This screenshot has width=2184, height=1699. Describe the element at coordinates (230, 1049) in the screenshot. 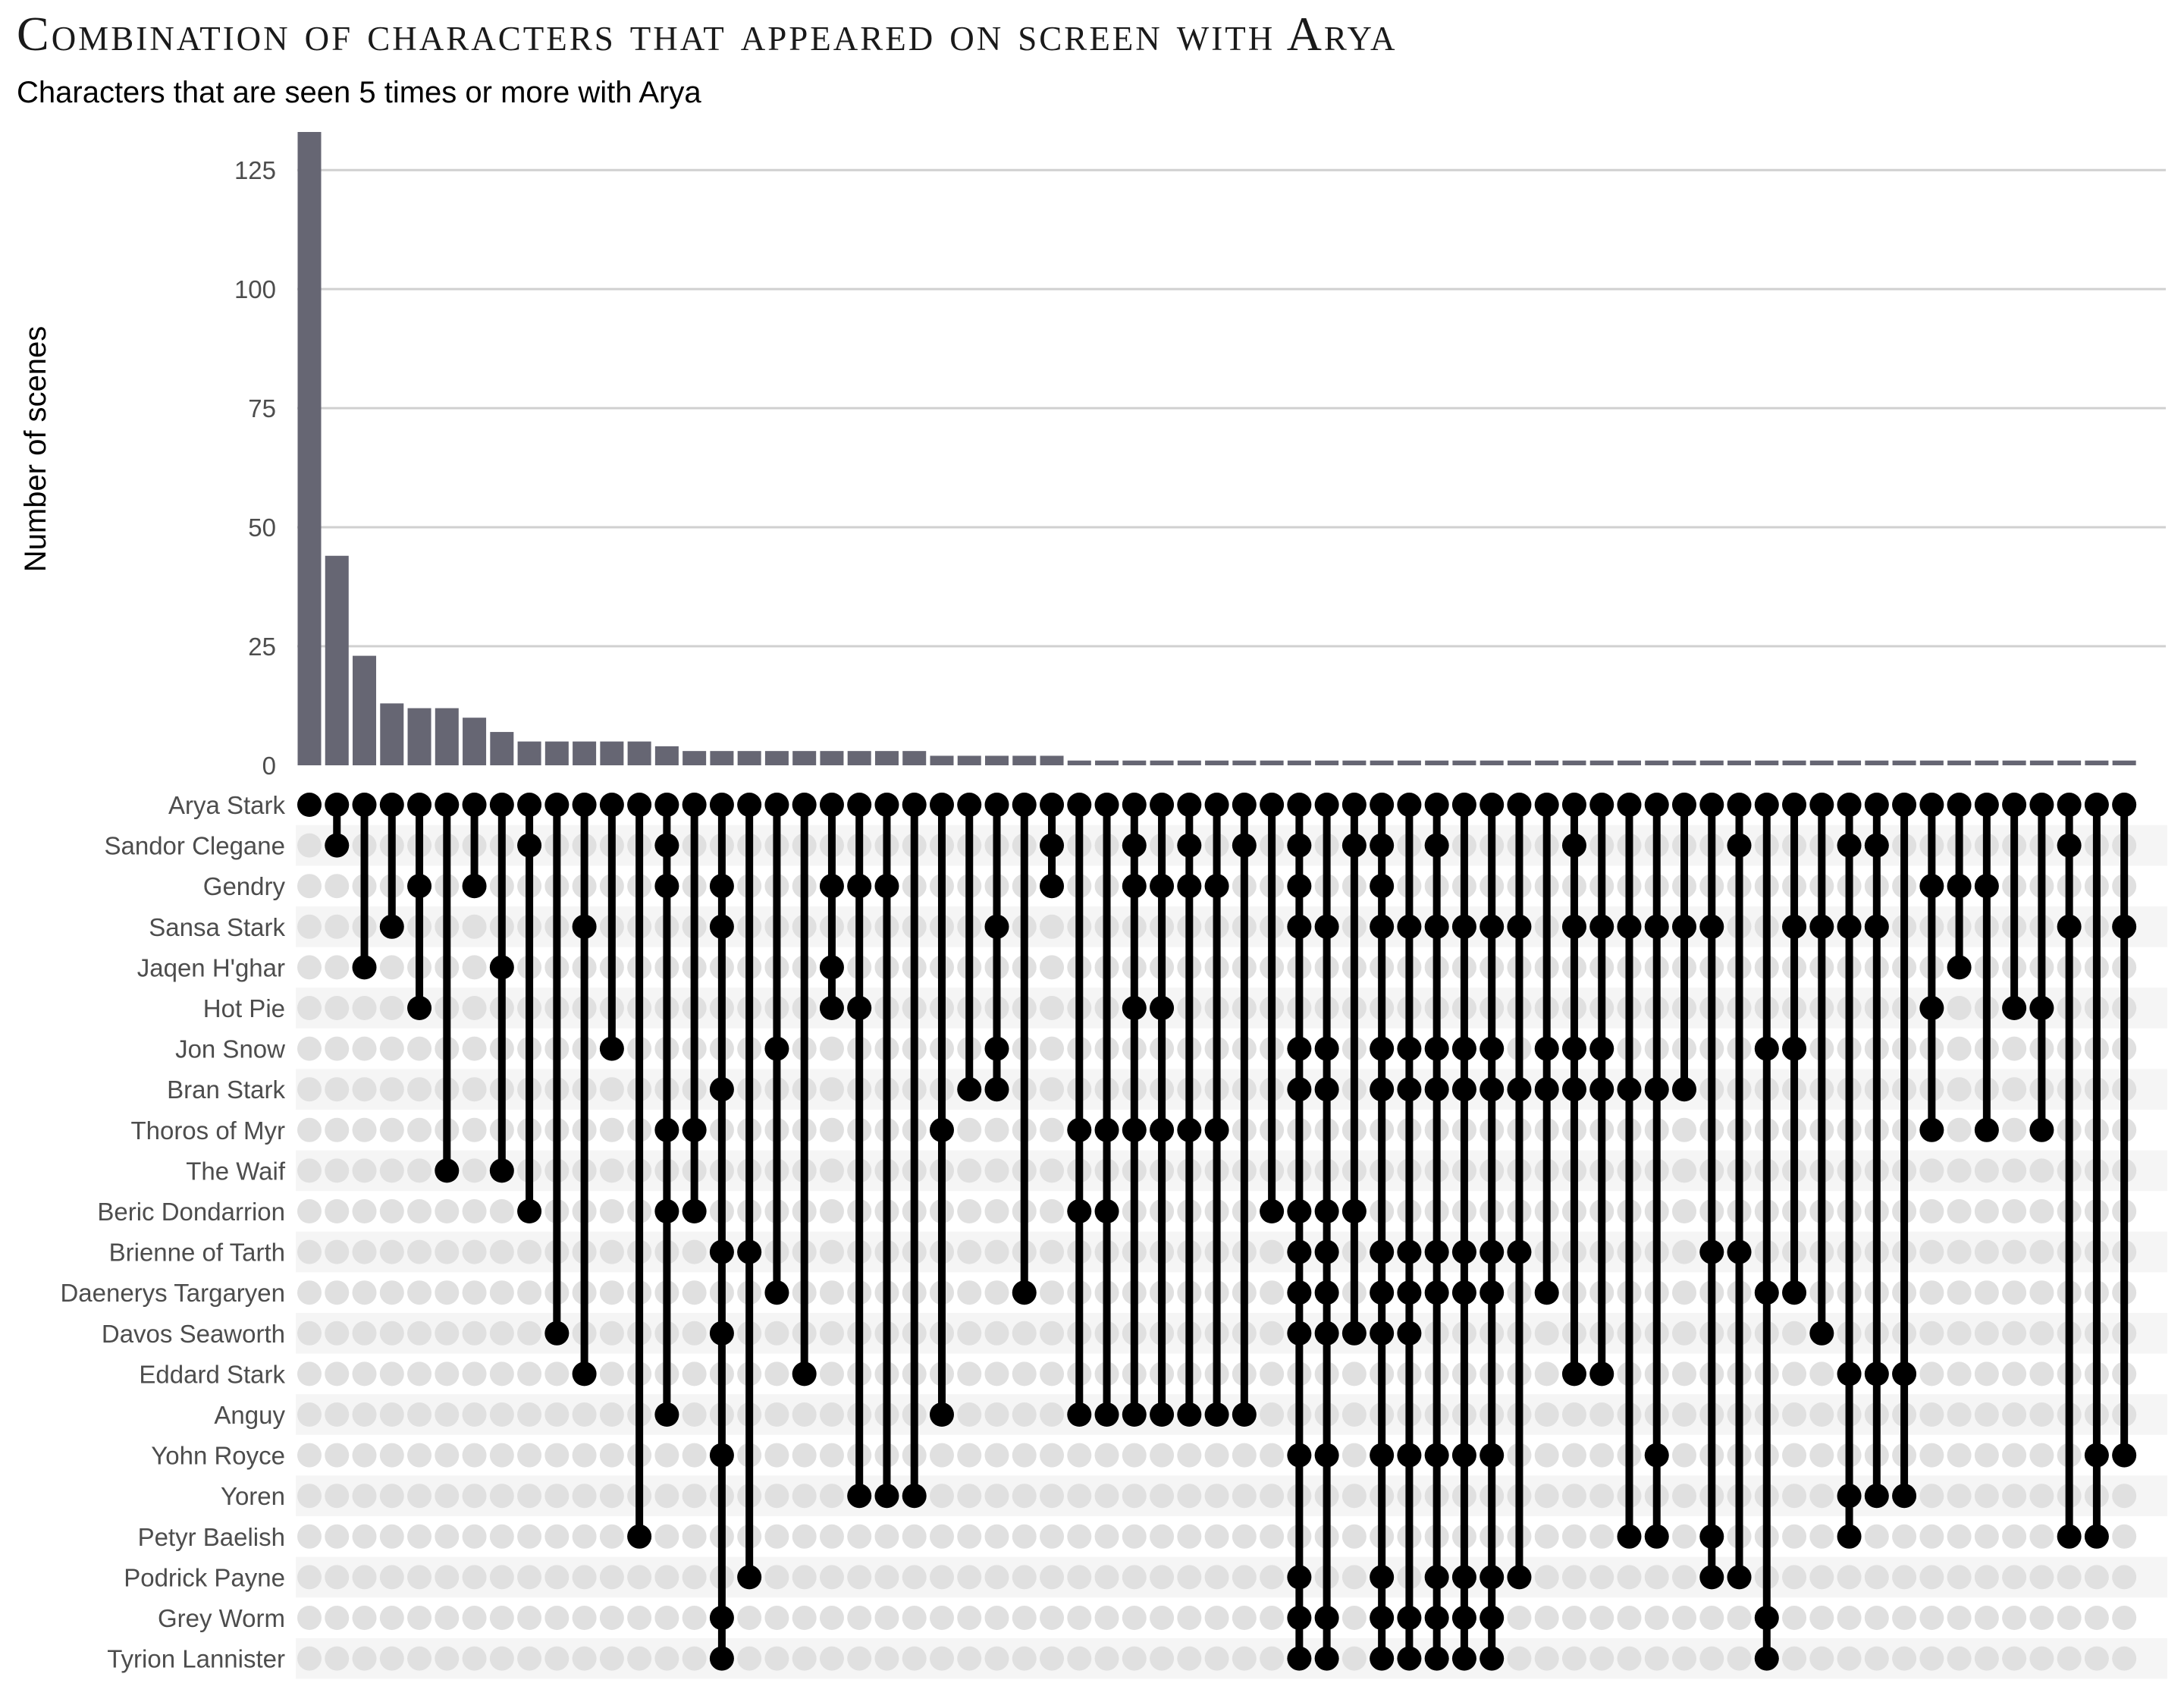

I see `set-label: Jon Snow` at that location.